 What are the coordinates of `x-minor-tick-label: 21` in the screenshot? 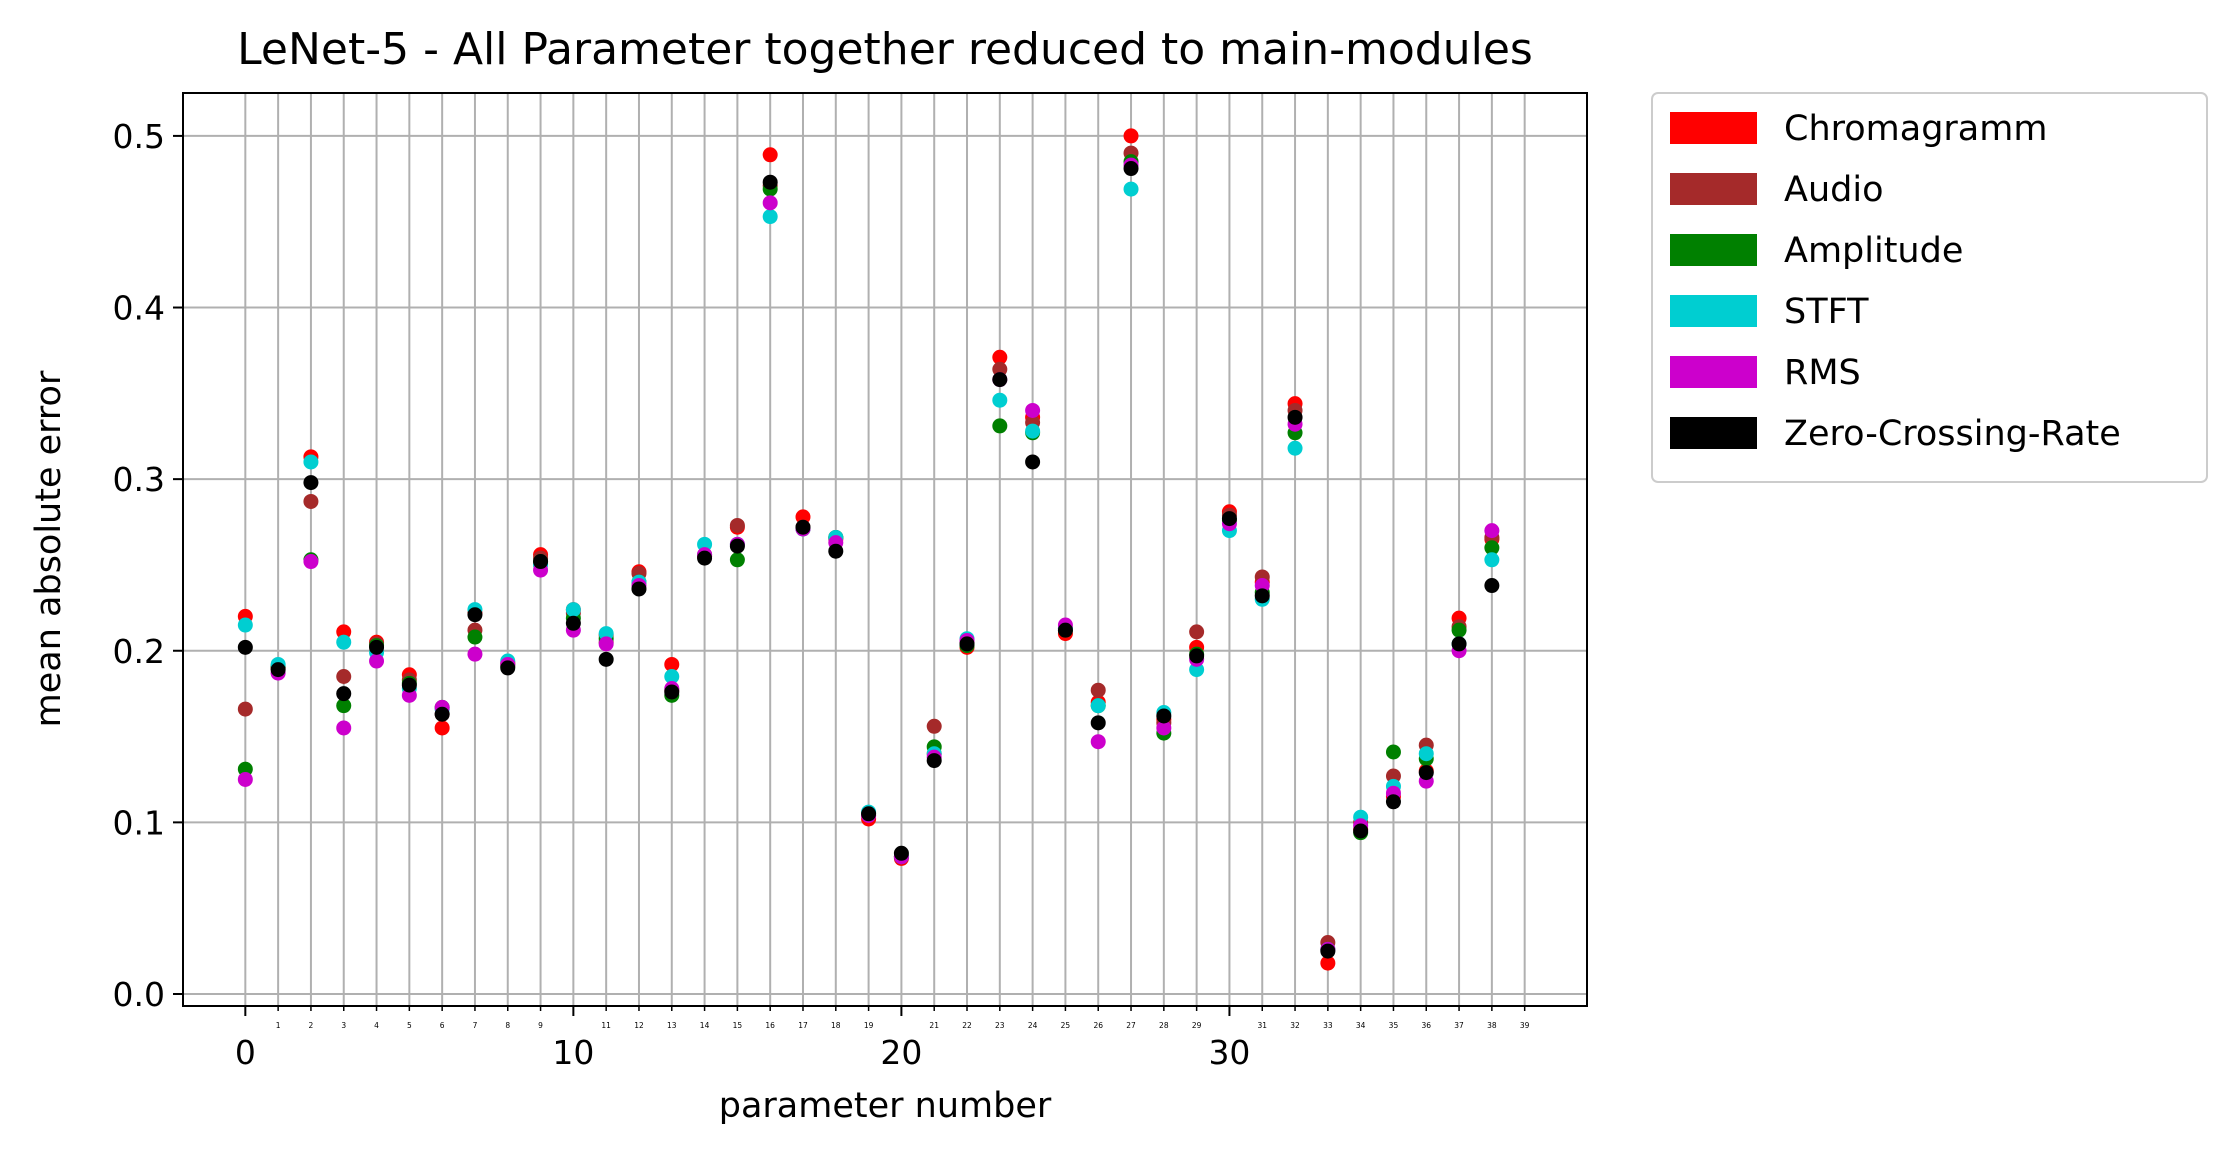 It's located at (934, 1025).